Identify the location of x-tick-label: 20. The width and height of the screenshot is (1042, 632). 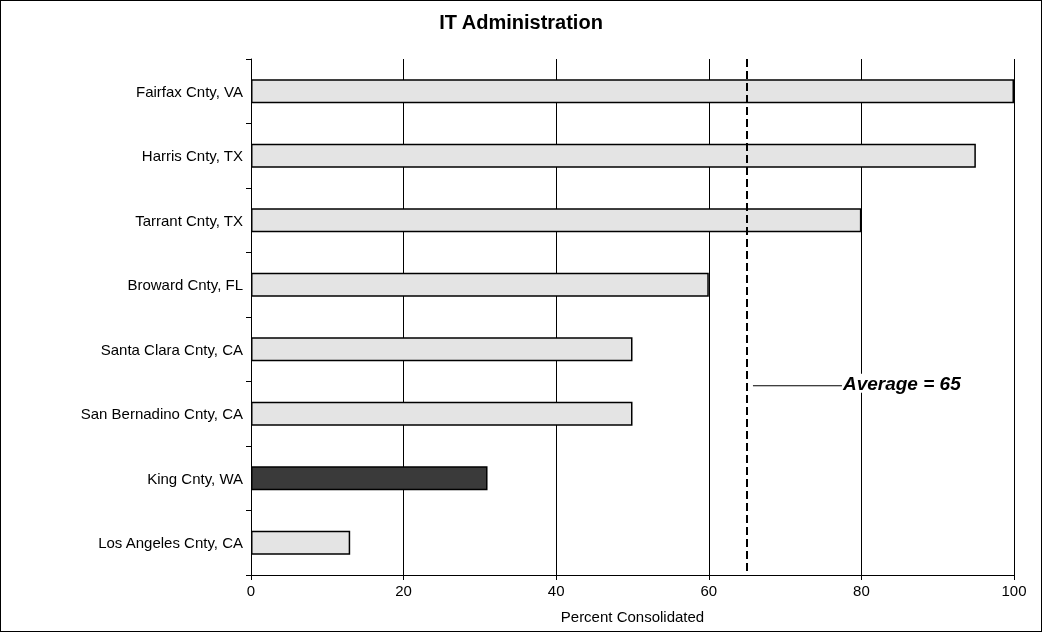
(403, 590).